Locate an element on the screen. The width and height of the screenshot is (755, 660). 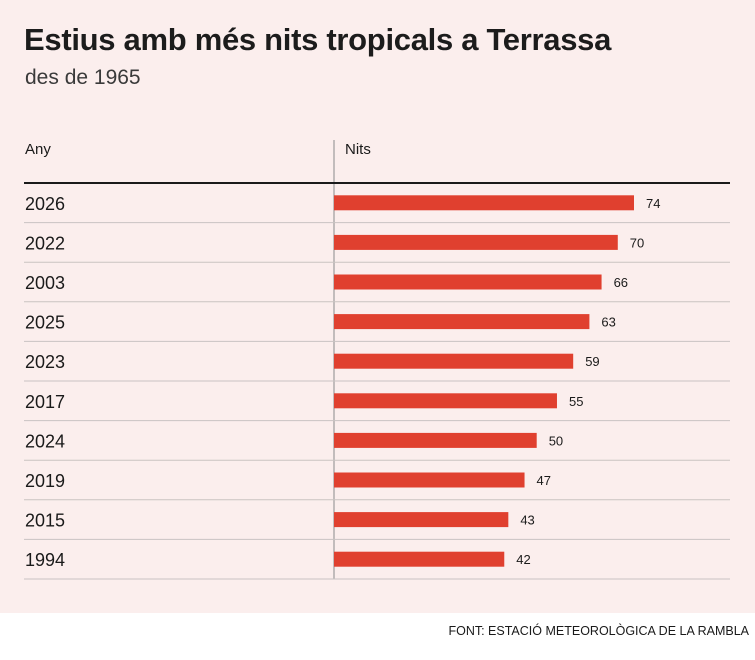
year-label: 1994 is located at coordinates (45, 560).